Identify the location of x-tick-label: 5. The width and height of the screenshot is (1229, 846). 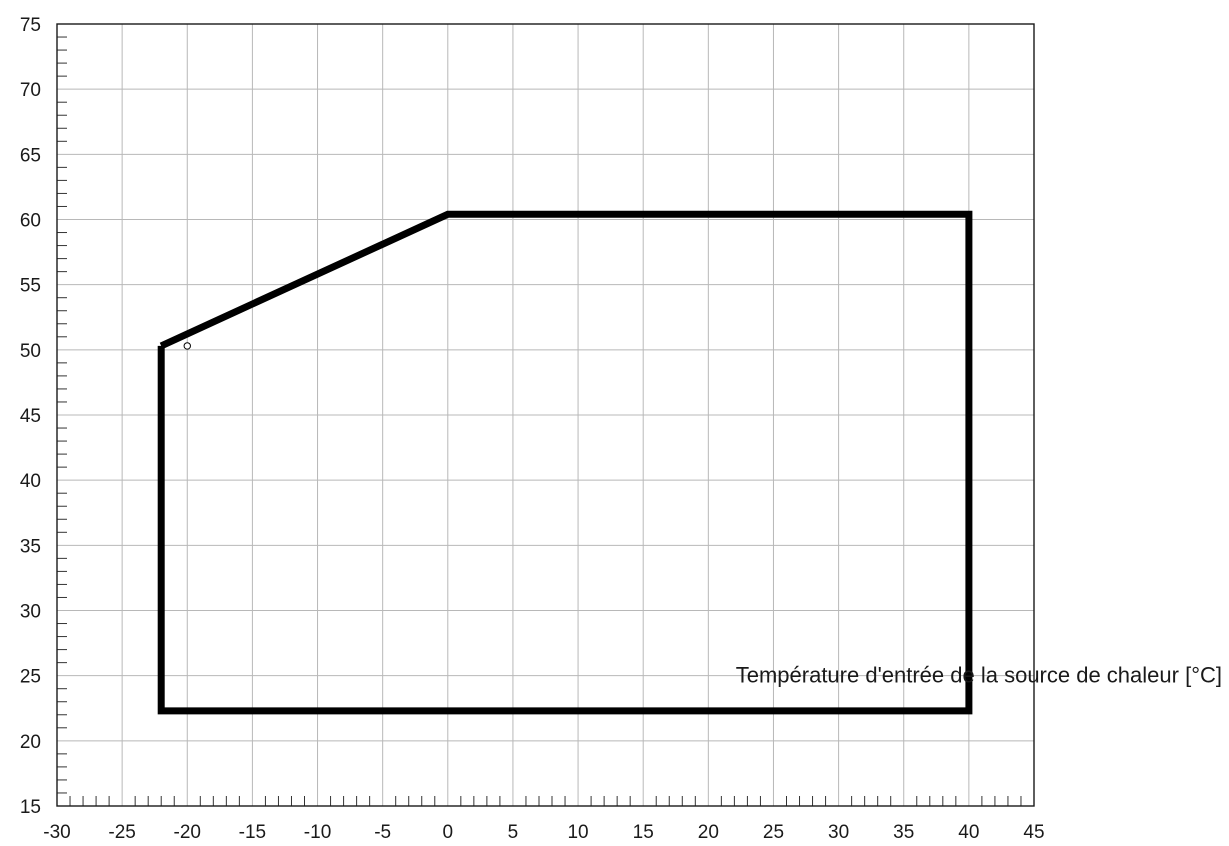
(513, 832).